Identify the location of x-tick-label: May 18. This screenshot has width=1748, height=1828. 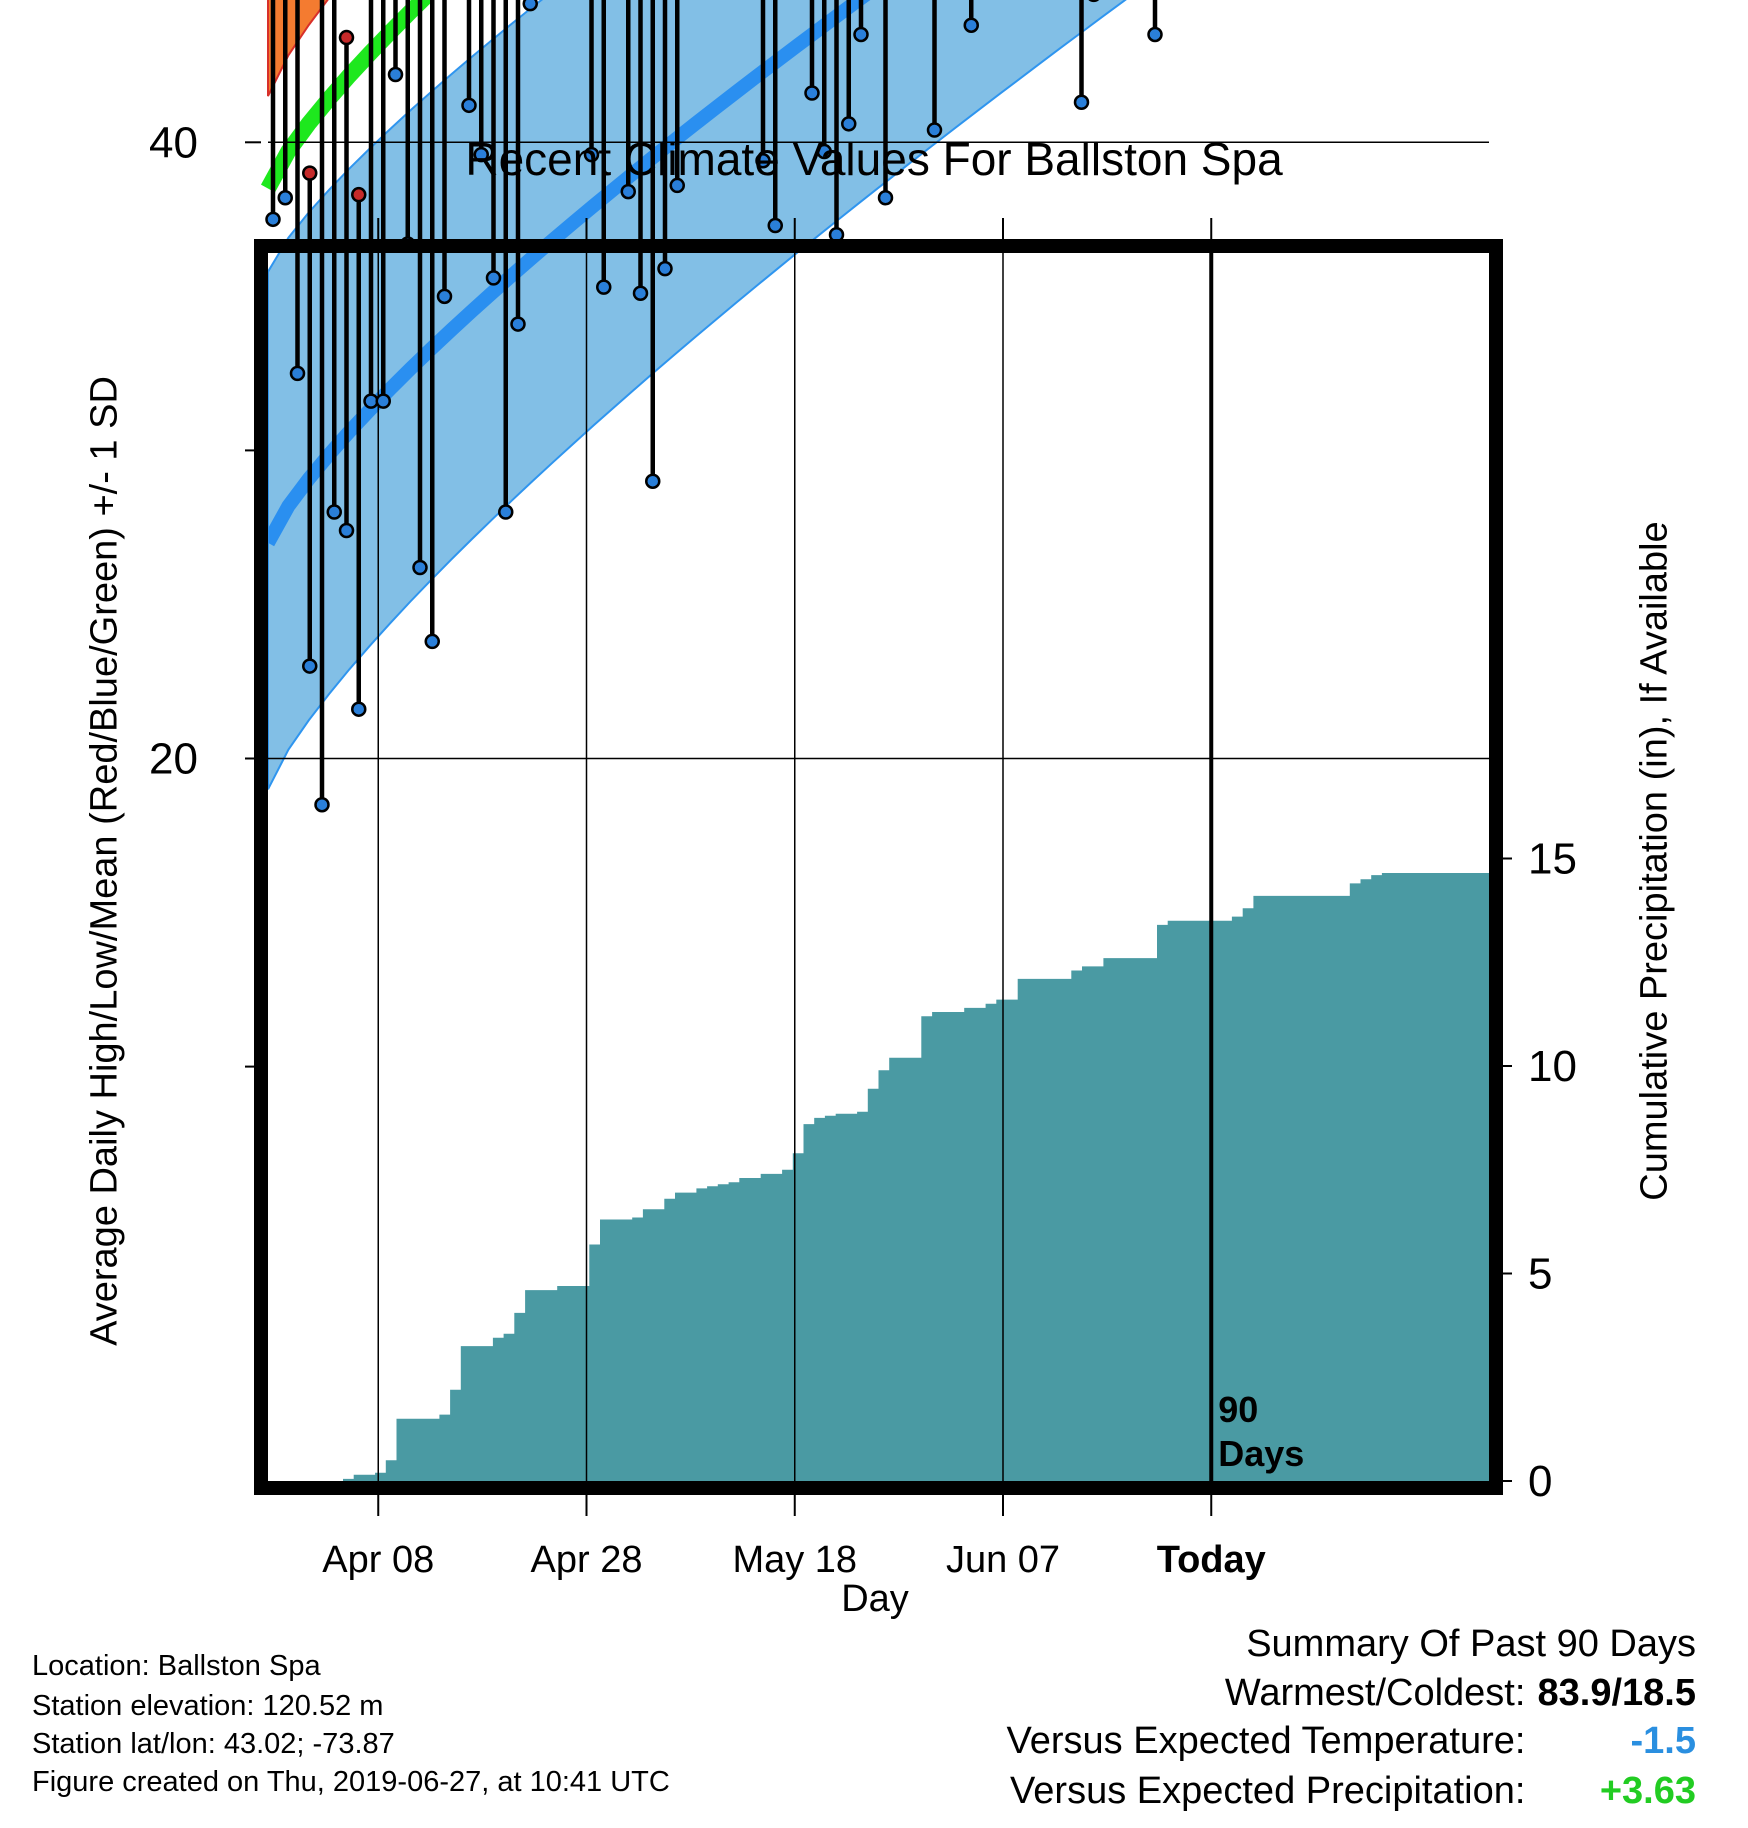
(794, 1560).